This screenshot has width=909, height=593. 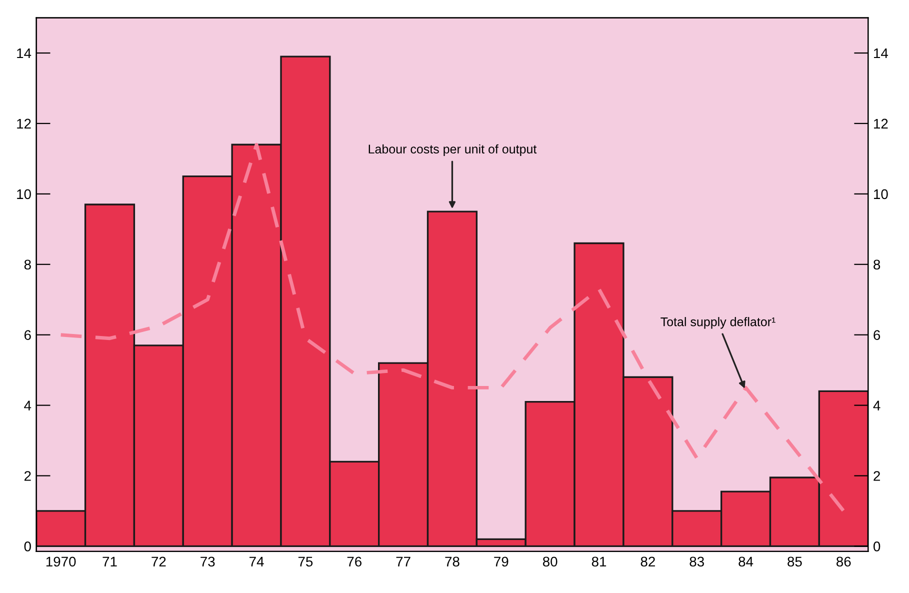 What do you see at coordinates (718, 323) in the screenshot?
I see `annotation: Total supply deflator¹` at bounding box center [718, 323].